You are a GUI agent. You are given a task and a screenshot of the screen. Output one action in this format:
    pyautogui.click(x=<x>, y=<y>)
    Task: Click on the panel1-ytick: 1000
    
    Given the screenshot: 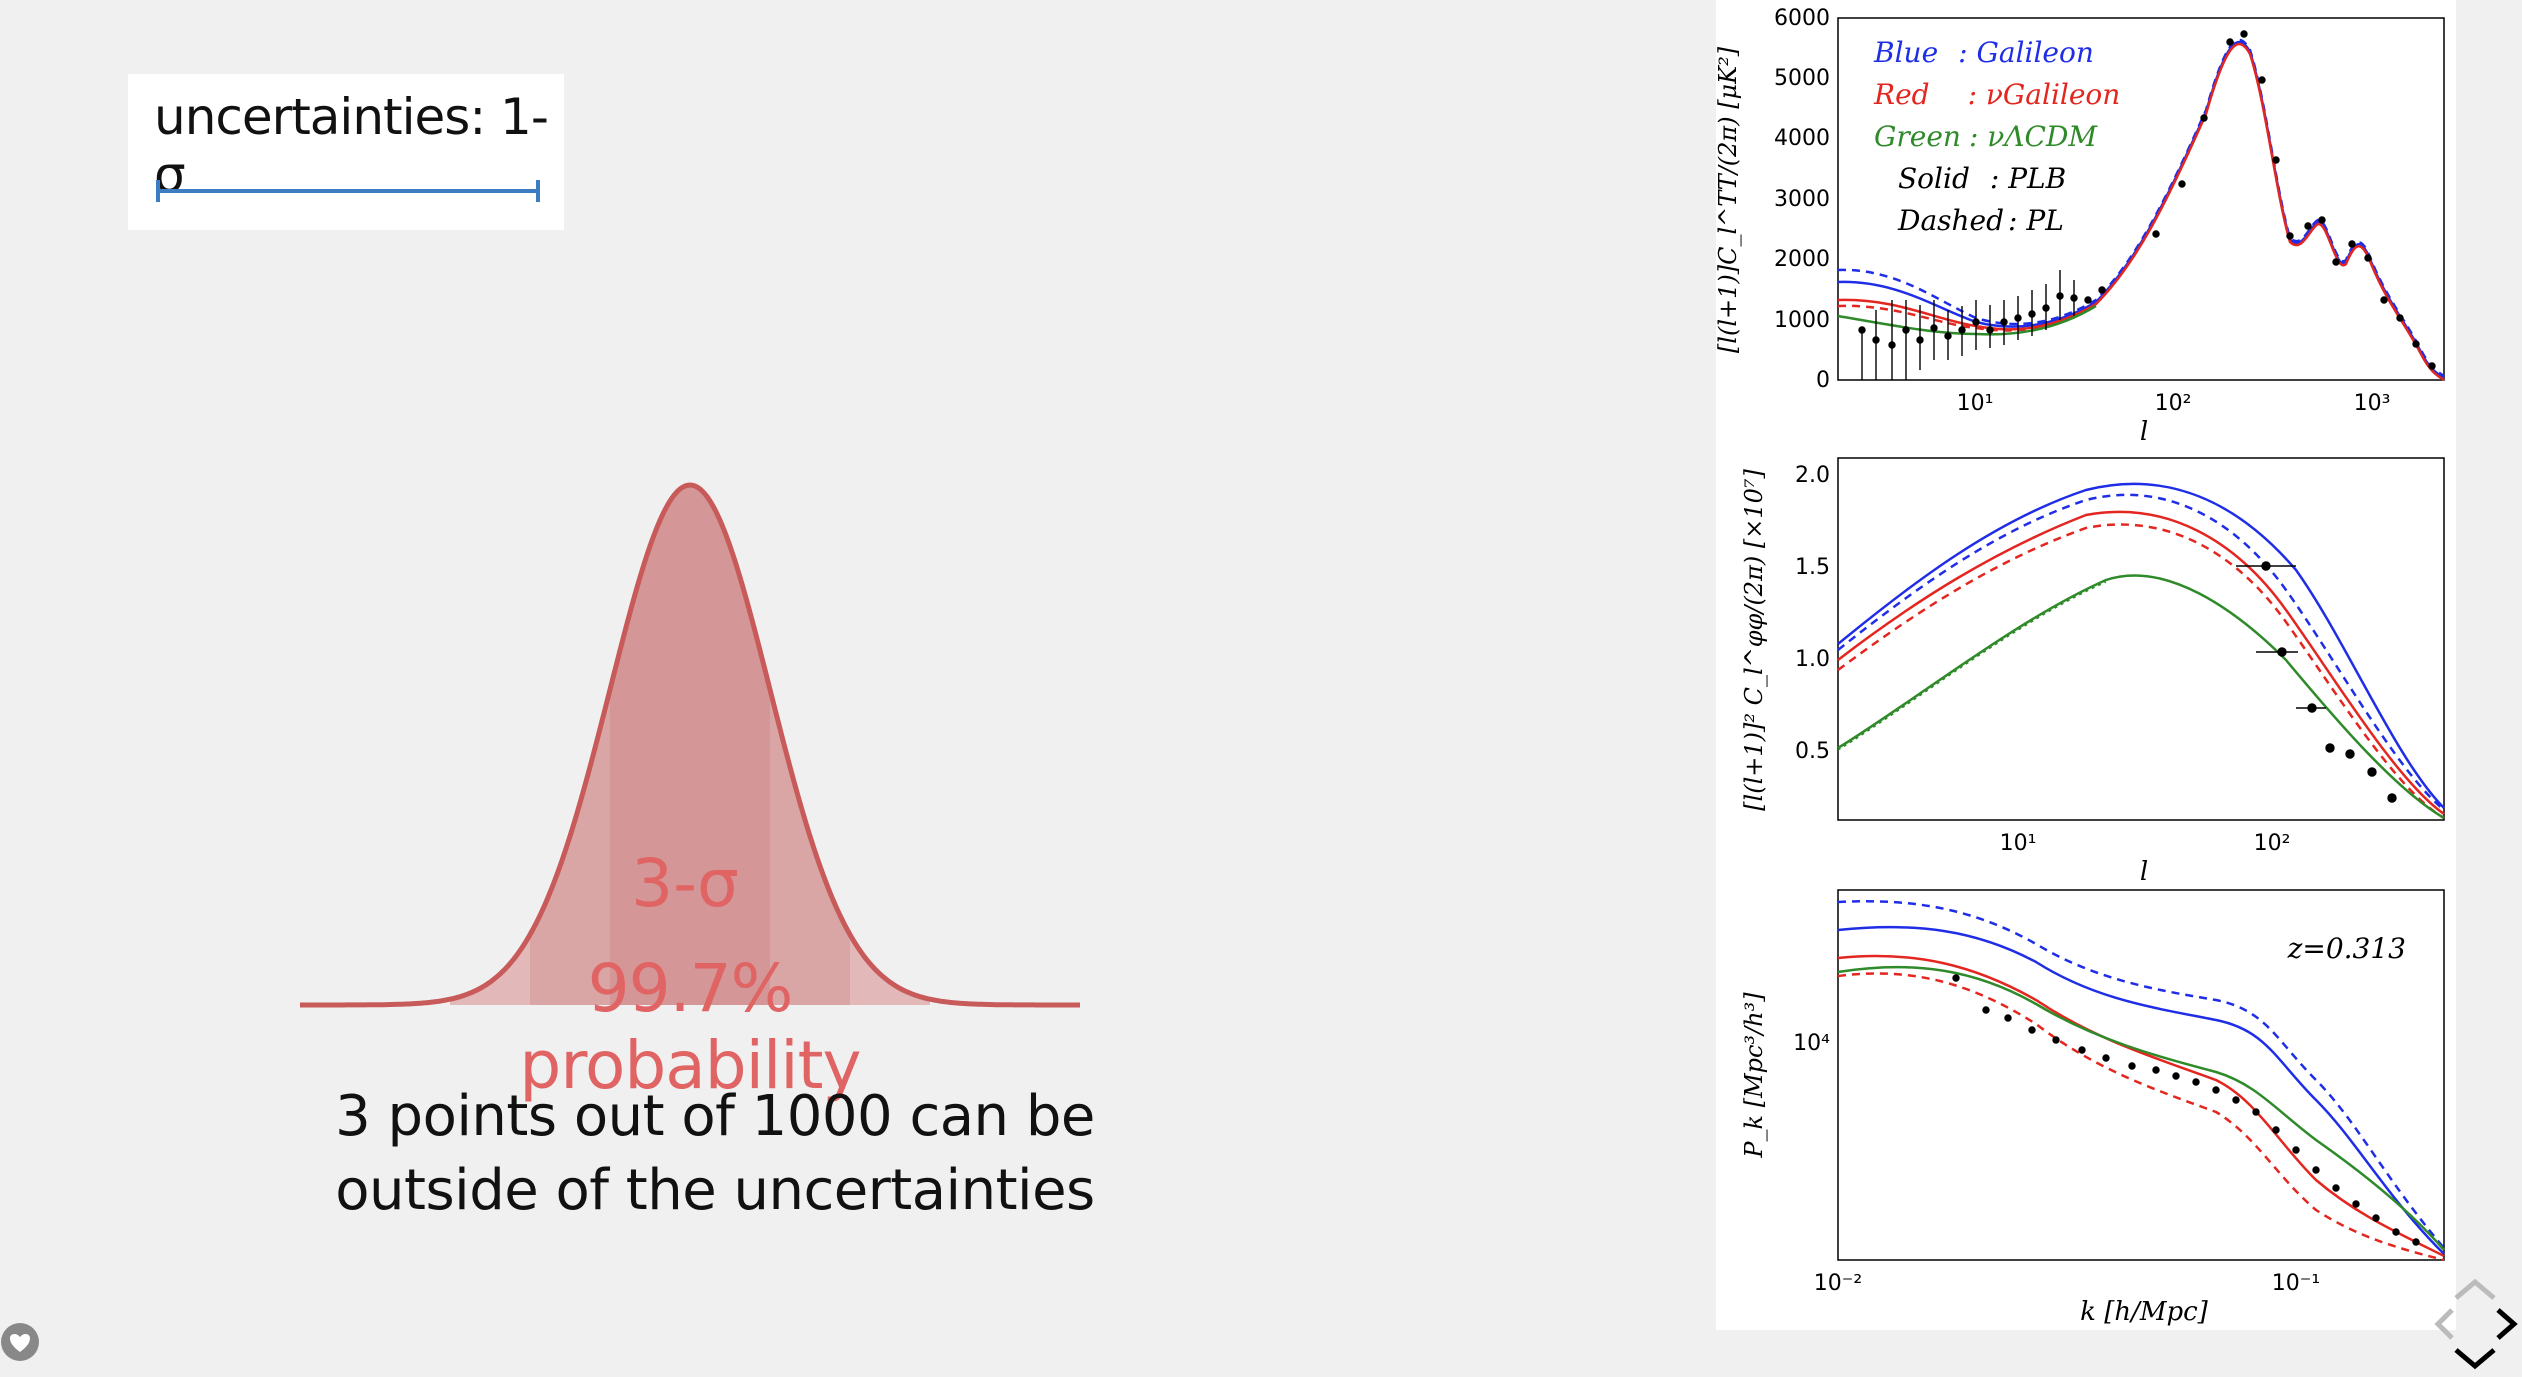 What is the action you would take?
    pyautogui.click(x=1802, y=320)
    